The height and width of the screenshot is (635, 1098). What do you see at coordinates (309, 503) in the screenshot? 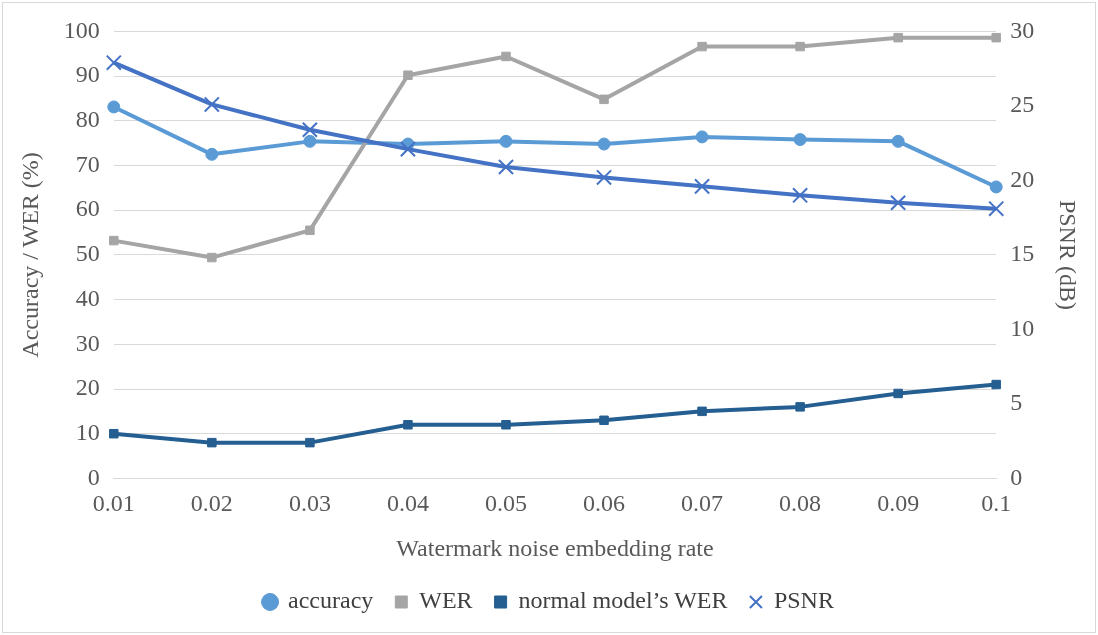
I see `x-tick-label: 0.03` at bounding box center [309, 503].